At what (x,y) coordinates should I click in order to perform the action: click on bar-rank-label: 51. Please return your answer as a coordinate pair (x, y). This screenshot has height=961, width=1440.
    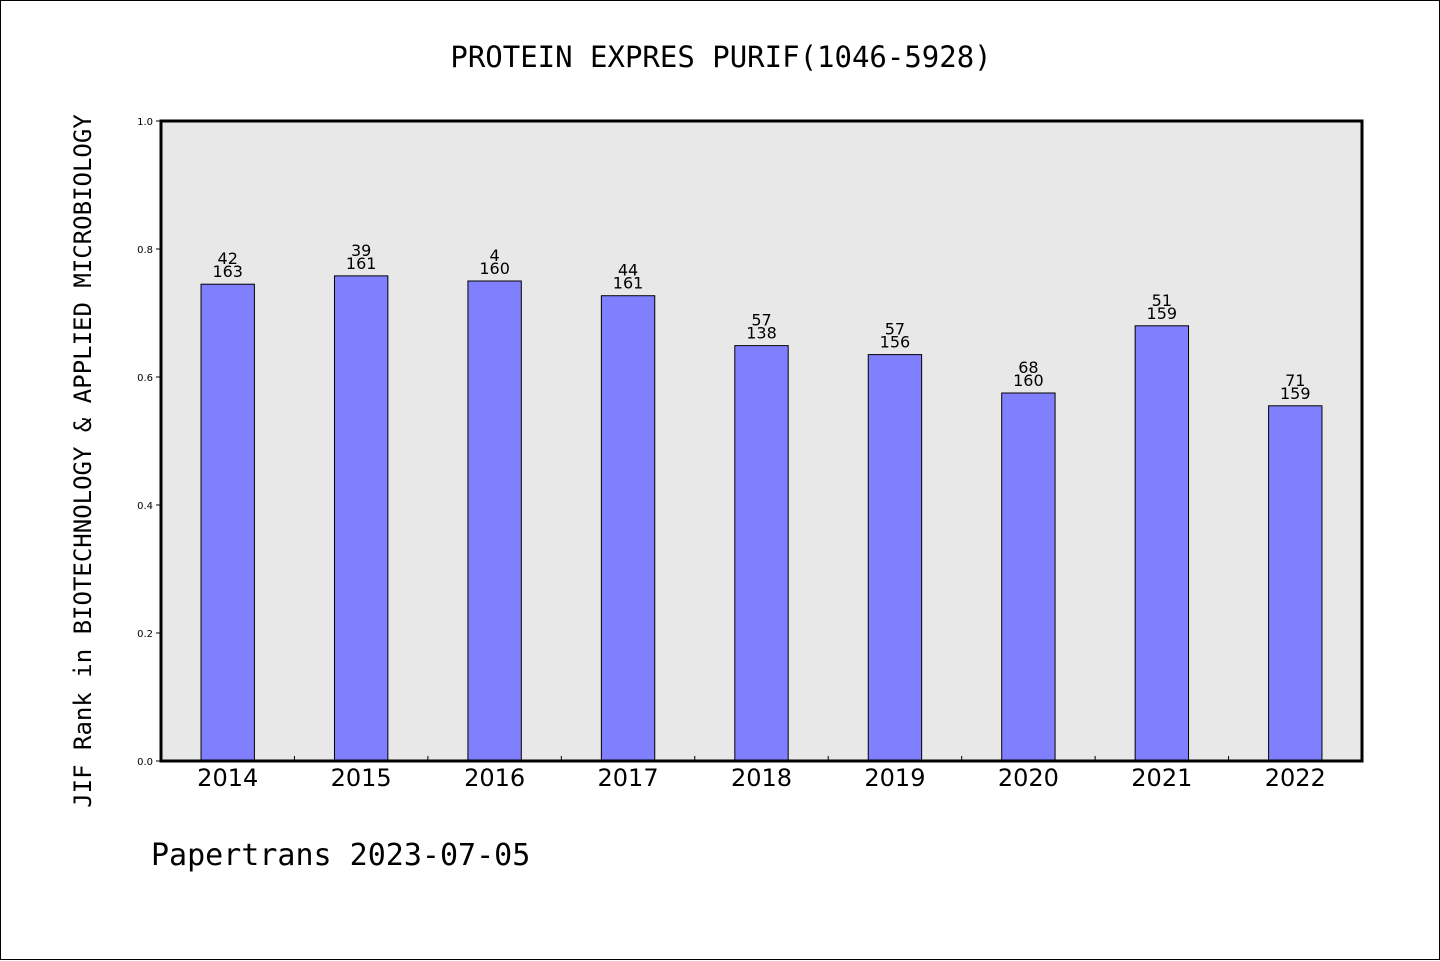
    Looking at the image, I should click on (1162, 300).